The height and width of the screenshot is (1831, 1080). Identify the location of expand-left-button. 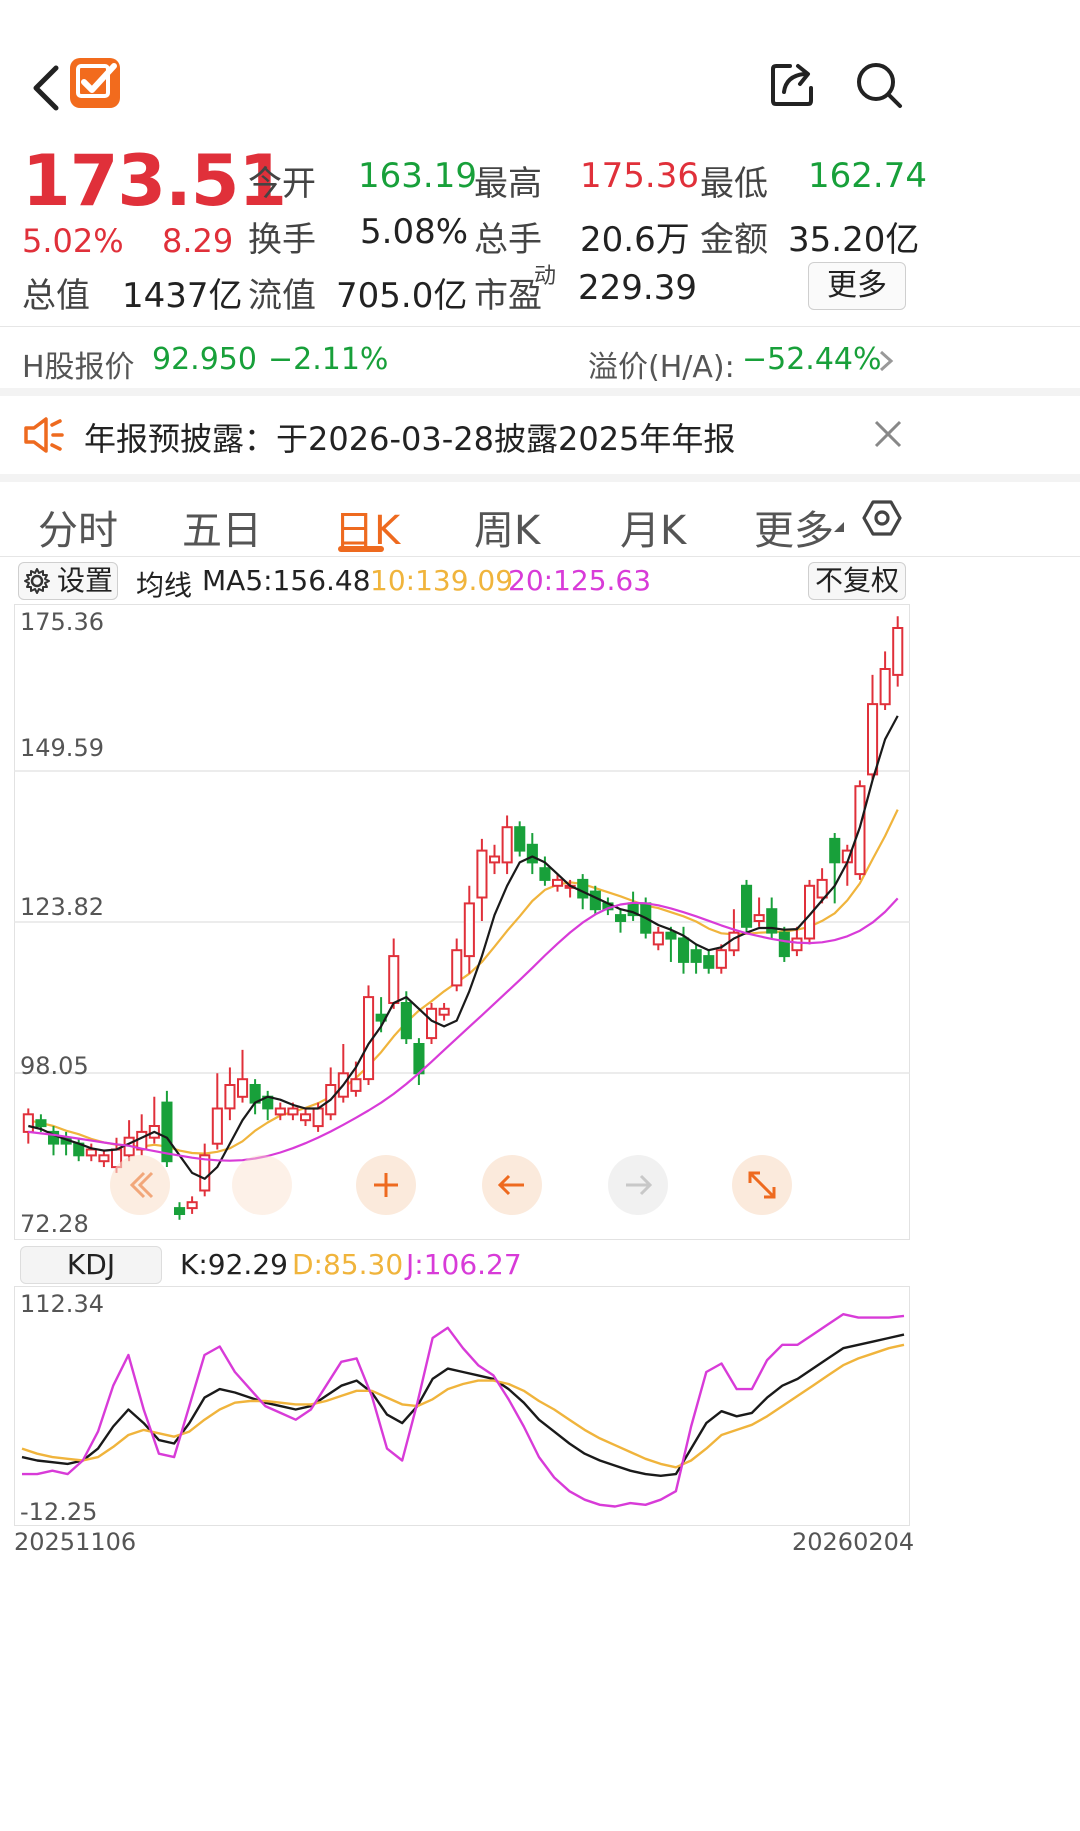
(140, 1185).